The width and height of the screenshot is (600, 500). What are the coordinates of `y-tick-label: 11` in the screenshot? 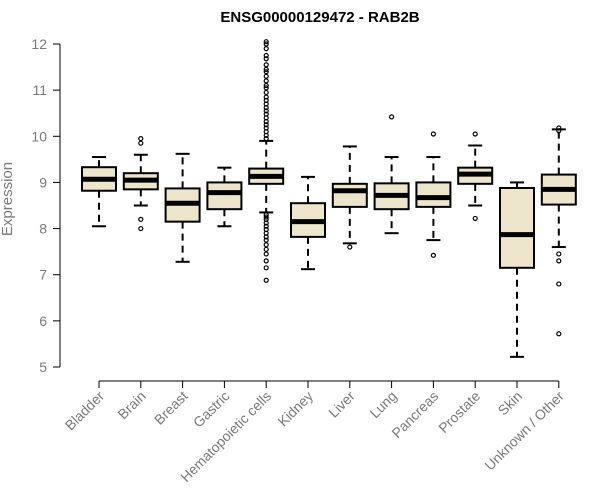 It's located at (39, 90).